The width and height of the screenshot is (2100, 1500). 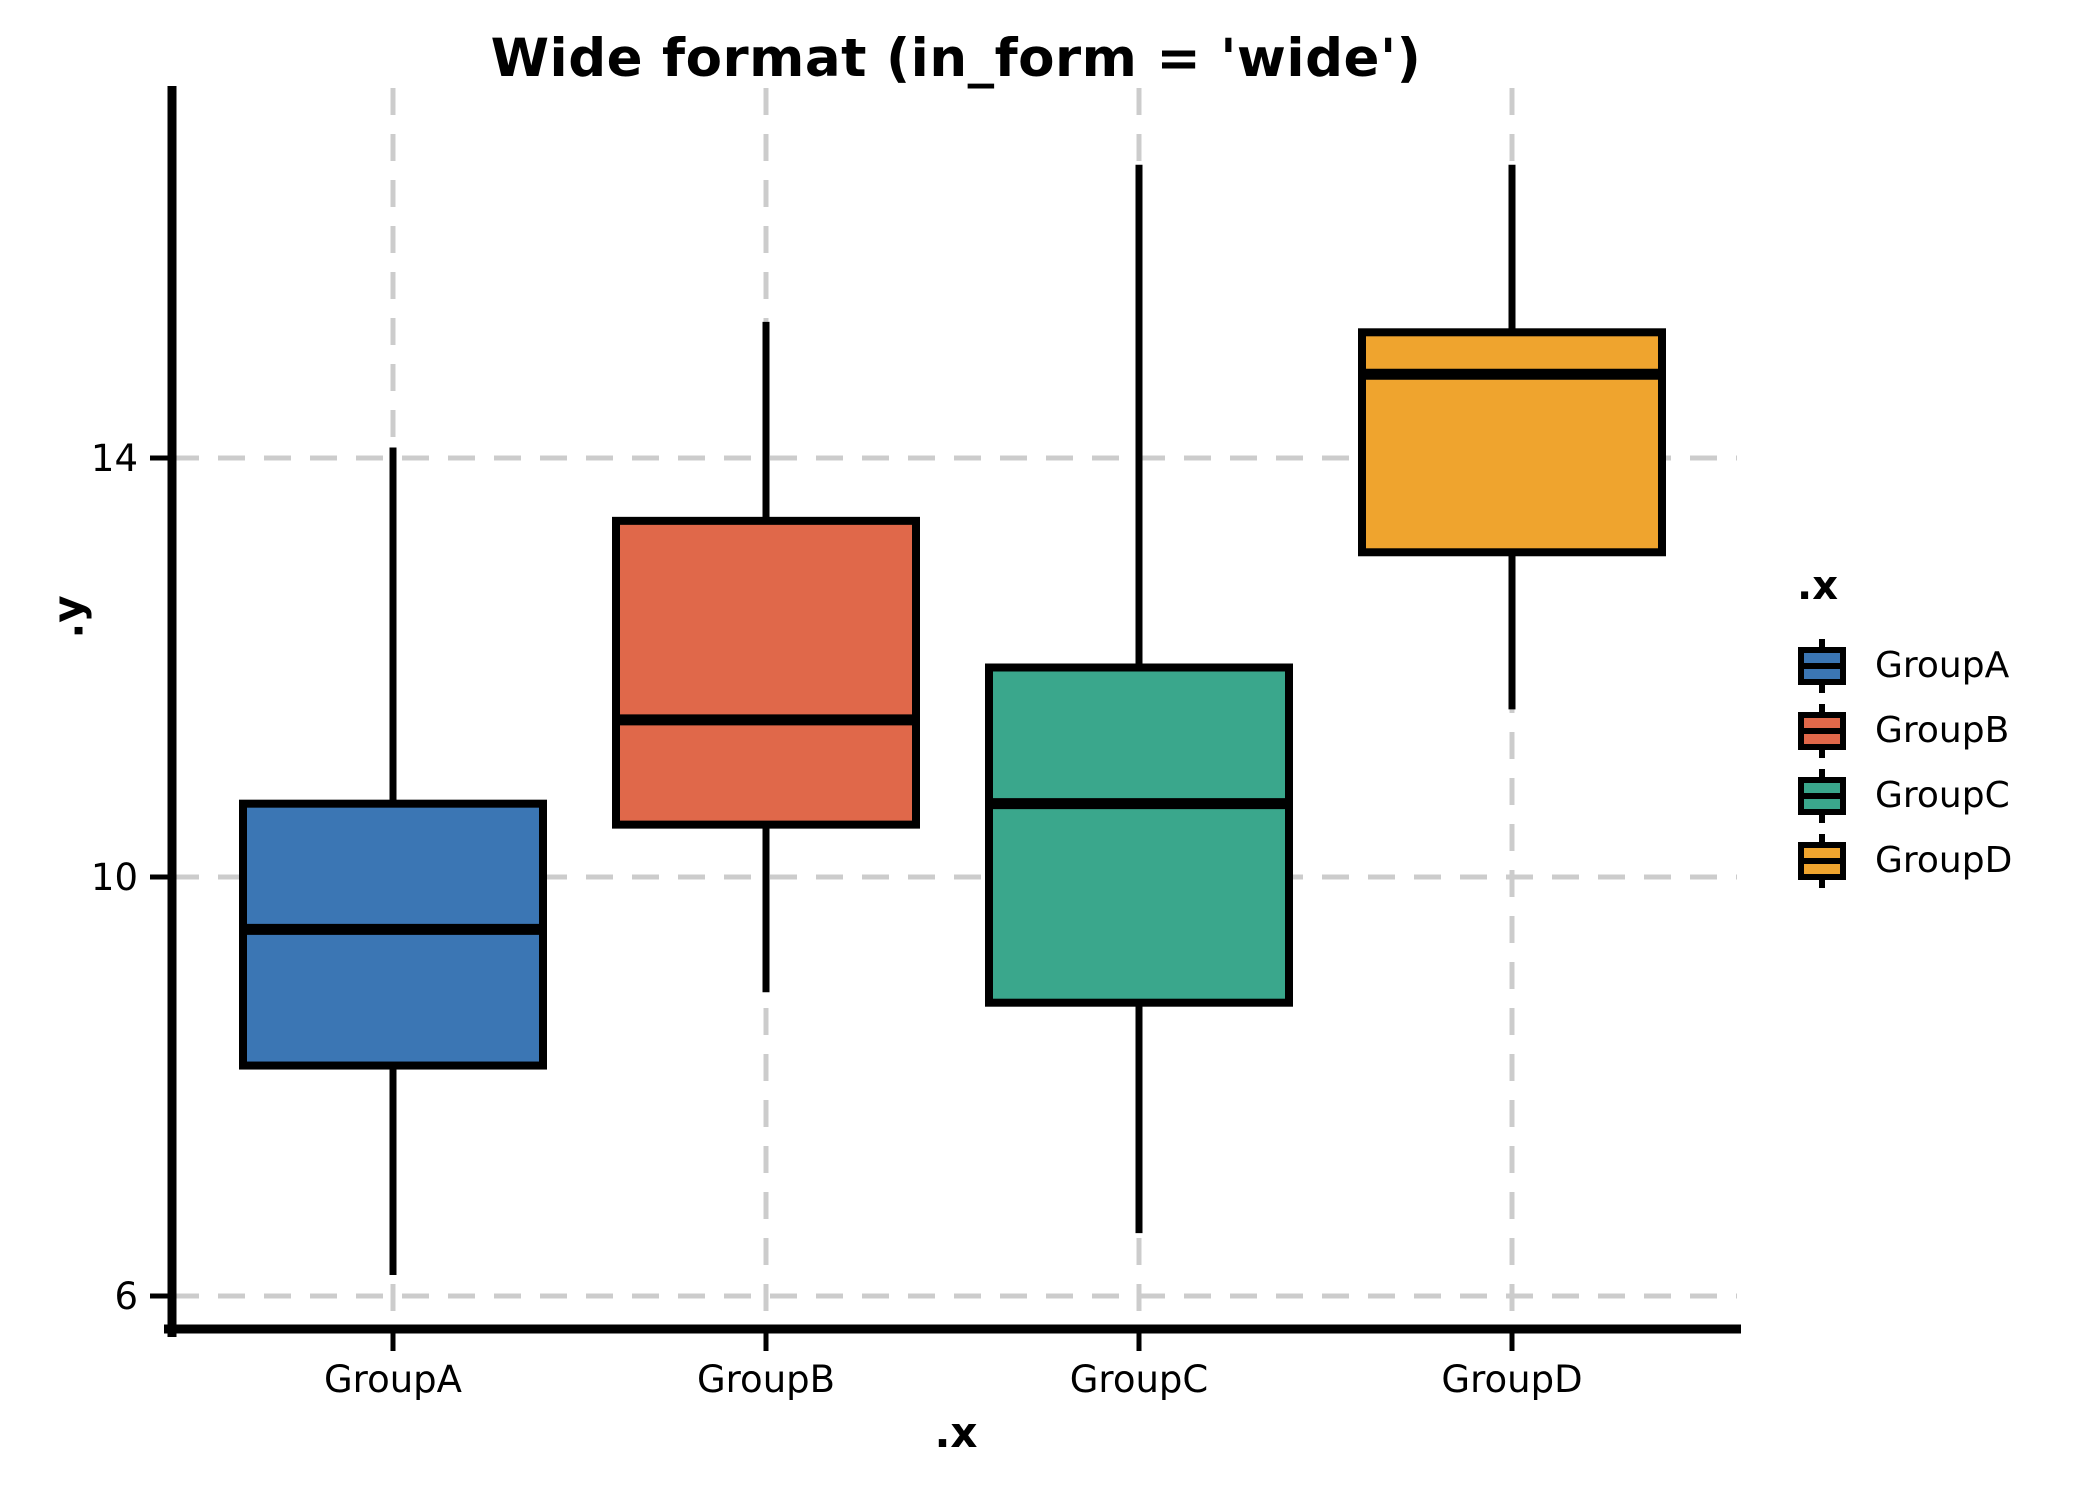 What do you see at coordinates (1942, 795) in the screenshot?
I see `legend-item-label: GroupC` at bounding box center [1942, 795].